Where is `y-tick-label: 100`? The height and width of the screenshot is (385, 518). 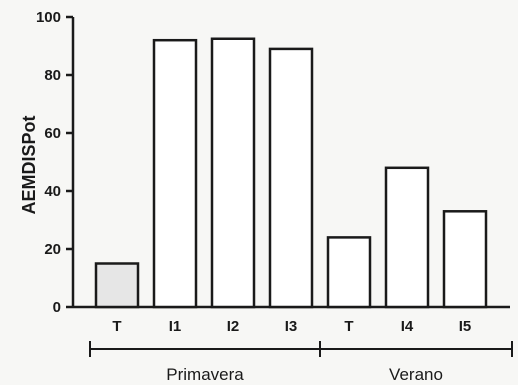 y-tick-label: 100 is located at coordinates (48, 17).